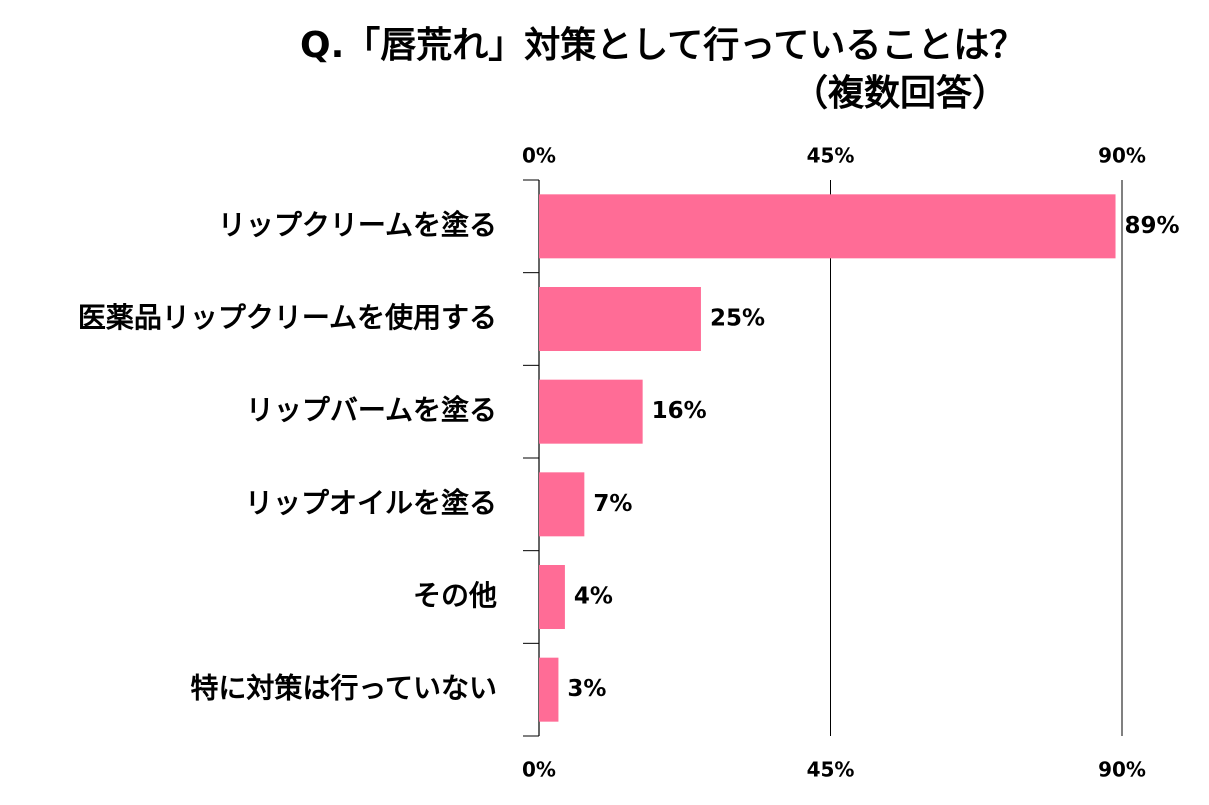 This screenshot has width=1209, height=805. Describe the element at coordinates (586, 689) in the screenshot. I see `value-label-6: 3%` at that location.